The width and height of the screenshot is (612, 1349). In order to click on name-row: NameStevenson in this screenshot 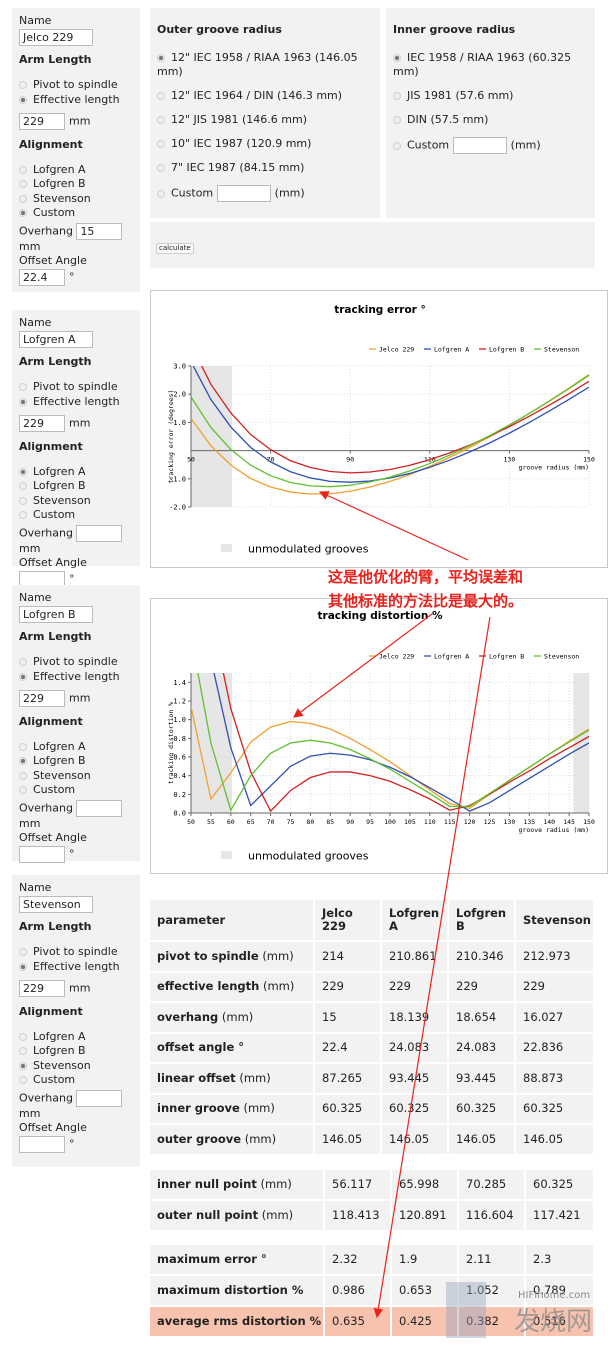, I will do `click(76, 897)`.